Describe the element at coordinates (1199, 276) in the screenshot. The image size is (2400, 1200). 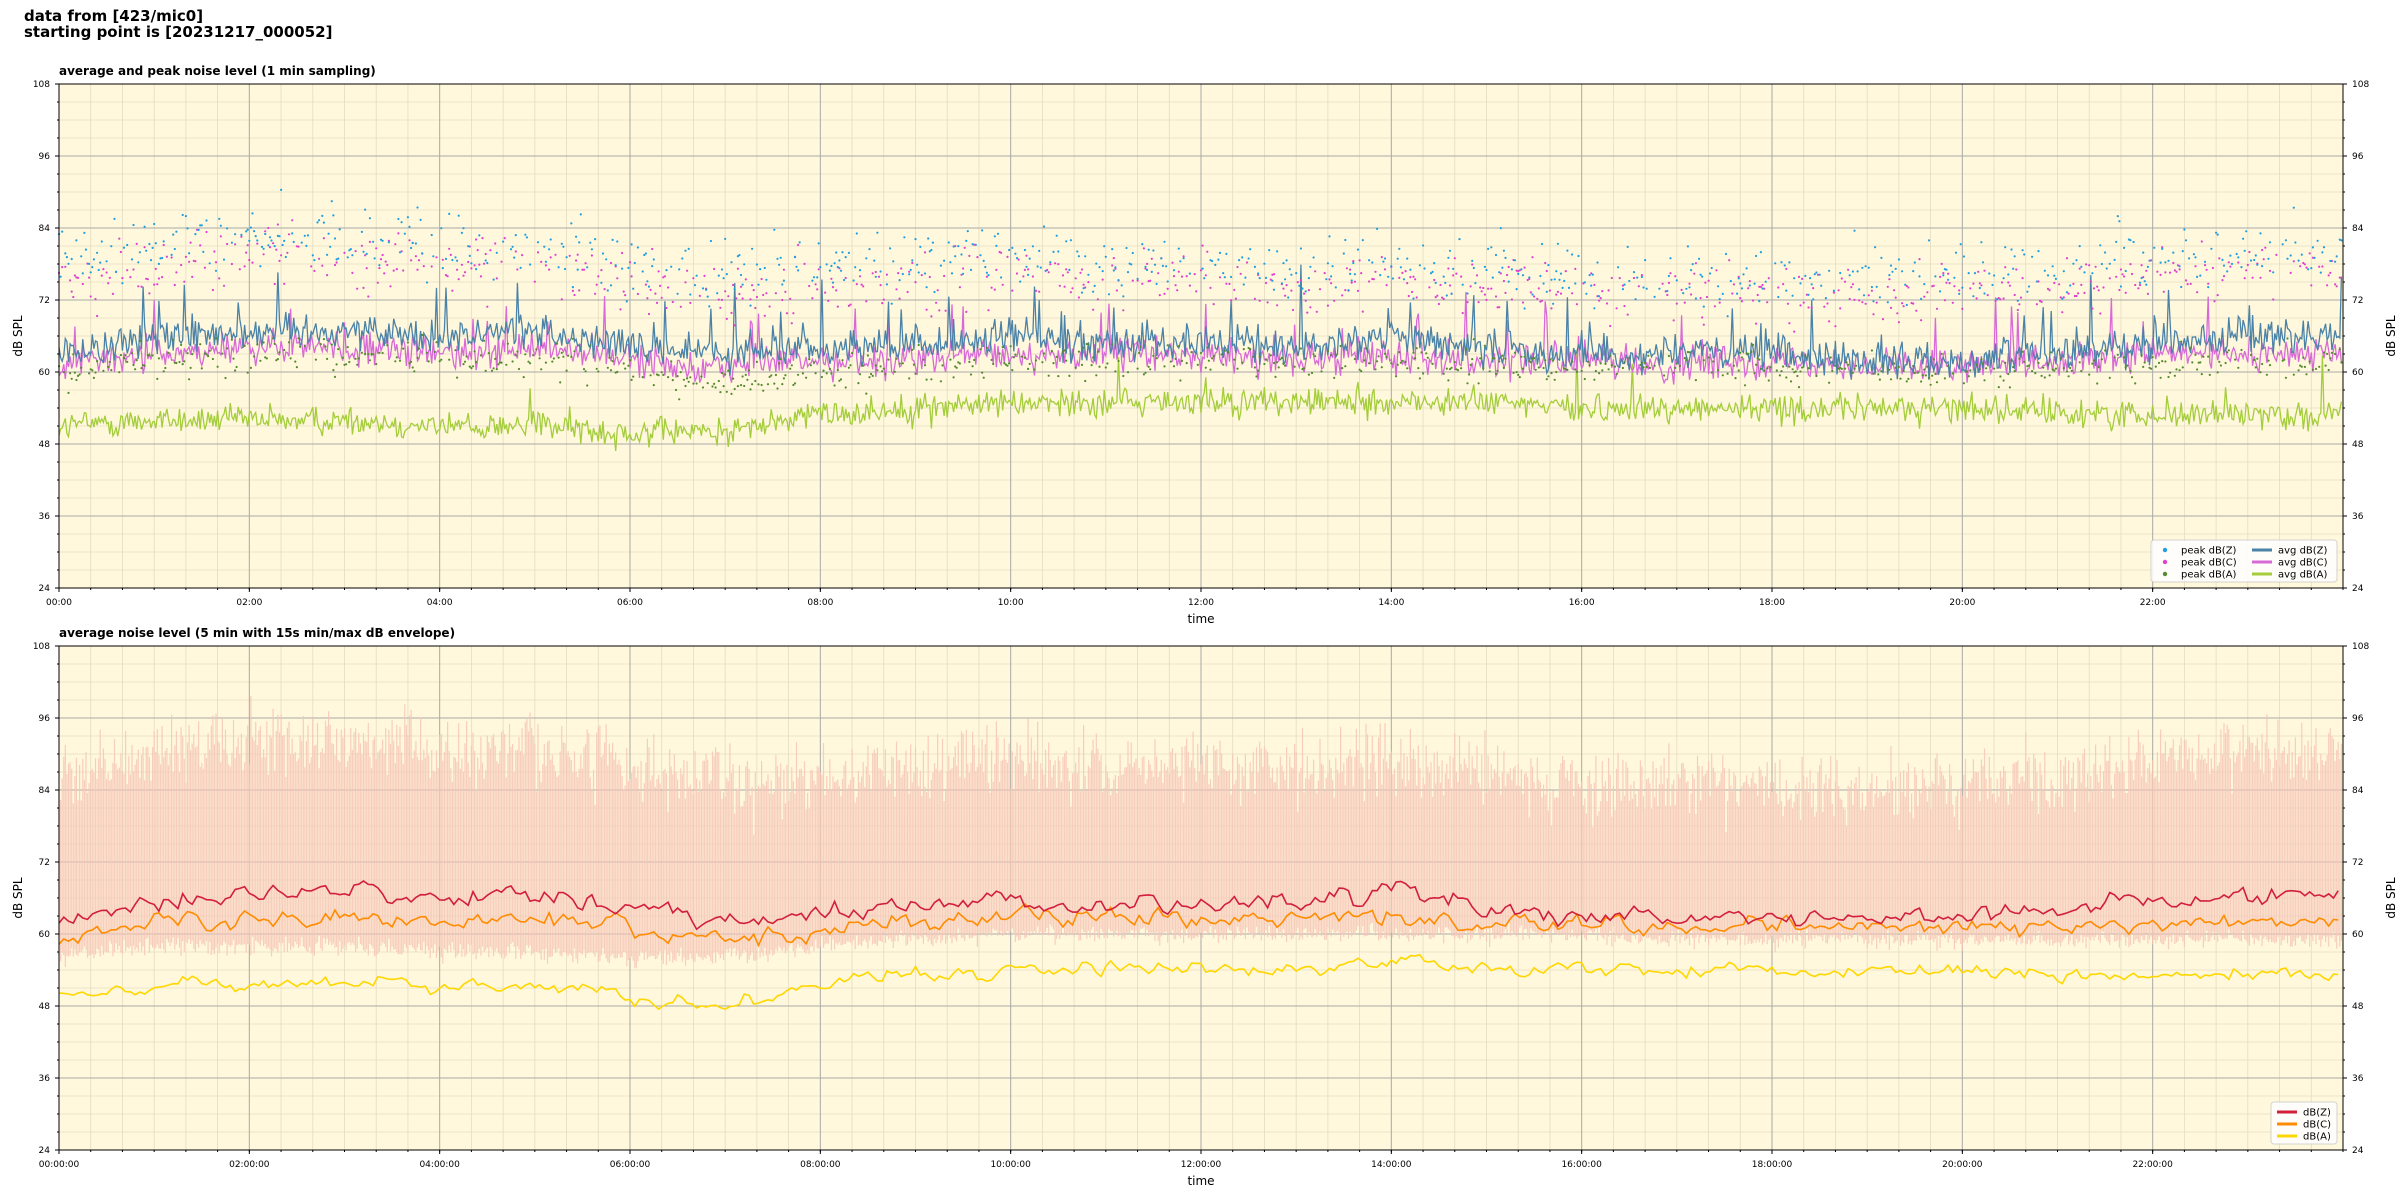
I see `series-peak-dbc` at that location.